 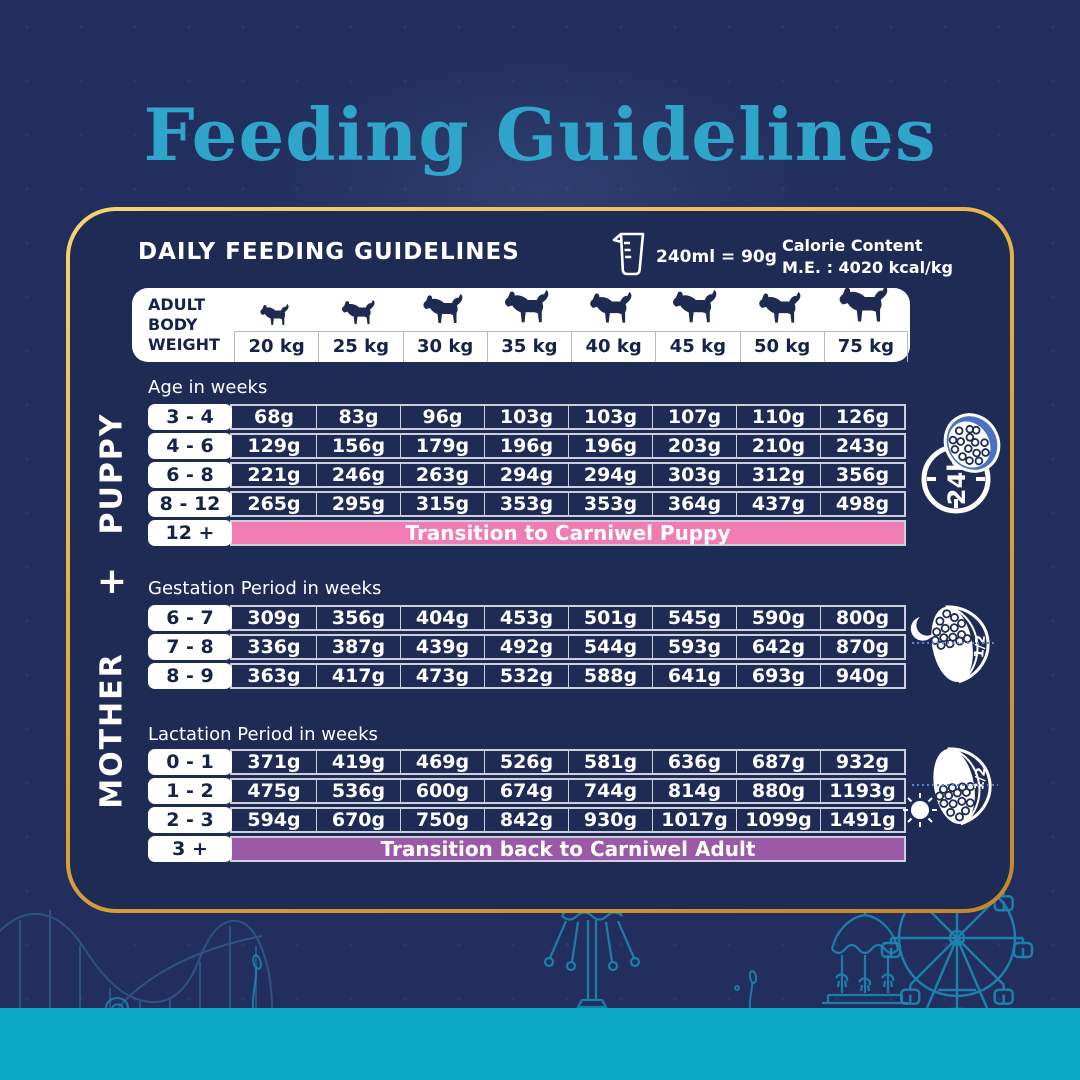 What do you see at coordinates (862, 820) in the screenshot?
I see `amount-cell: 1491g` at bounding box center [862, 820].